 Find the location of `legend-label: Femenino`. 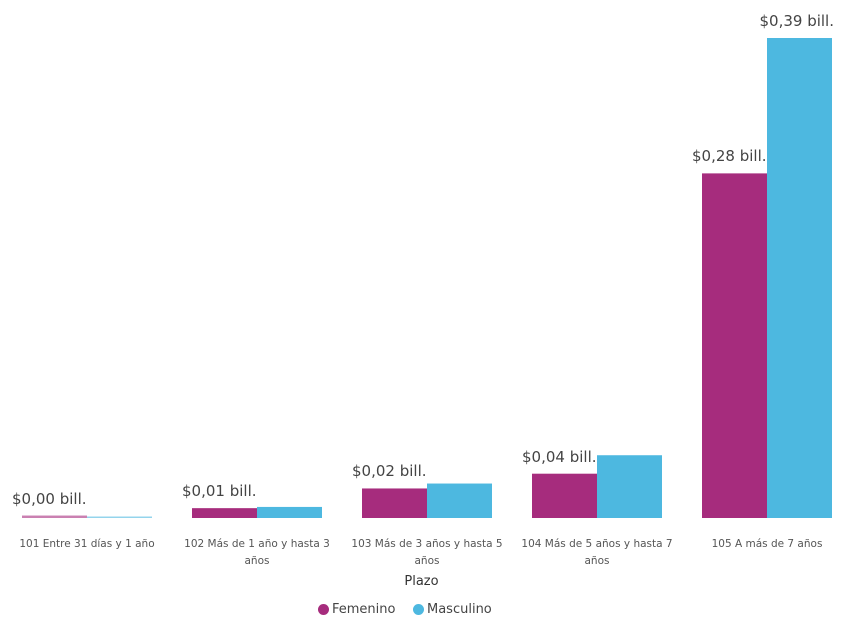

legend-label: Femenino is located at coordinates (364, 609).